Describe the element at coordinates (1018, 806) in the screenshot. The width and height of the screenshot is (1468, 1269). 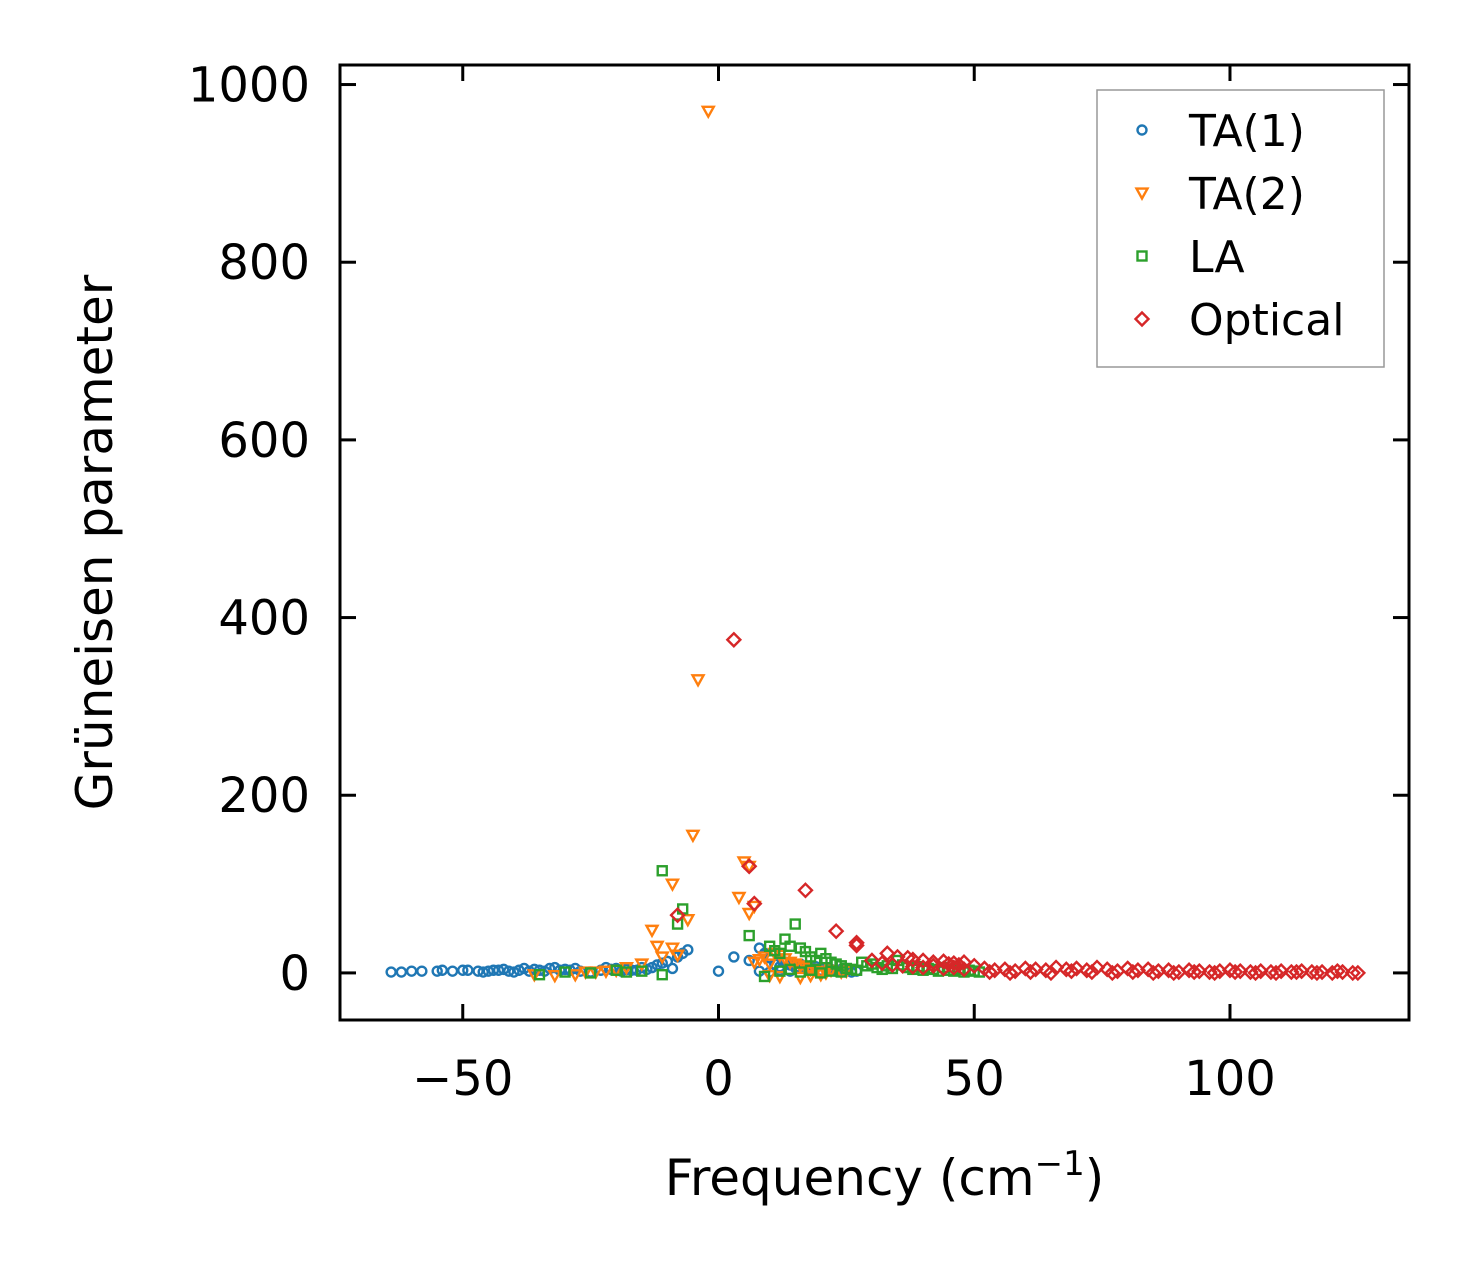
I see `series-optical` at that location.